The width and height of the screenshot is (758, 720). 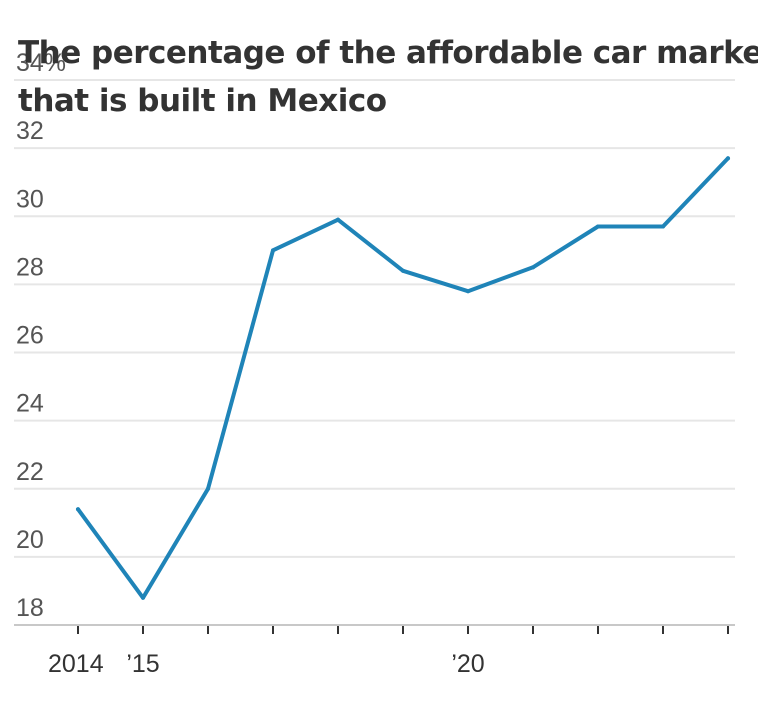 I want to click on x-axis-ticks: 2014 ’15 ’20, so click(x=388, y=652).